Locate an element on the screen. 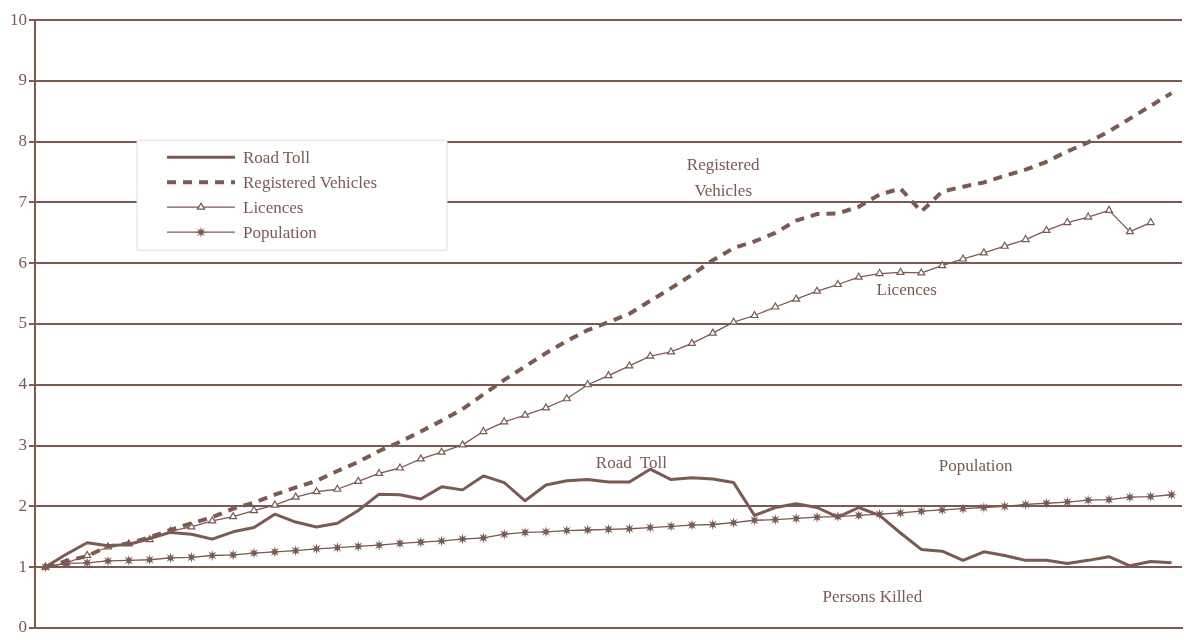 The image size is (1190, 643). legend-label: Population is located at coordinates (280, 232).